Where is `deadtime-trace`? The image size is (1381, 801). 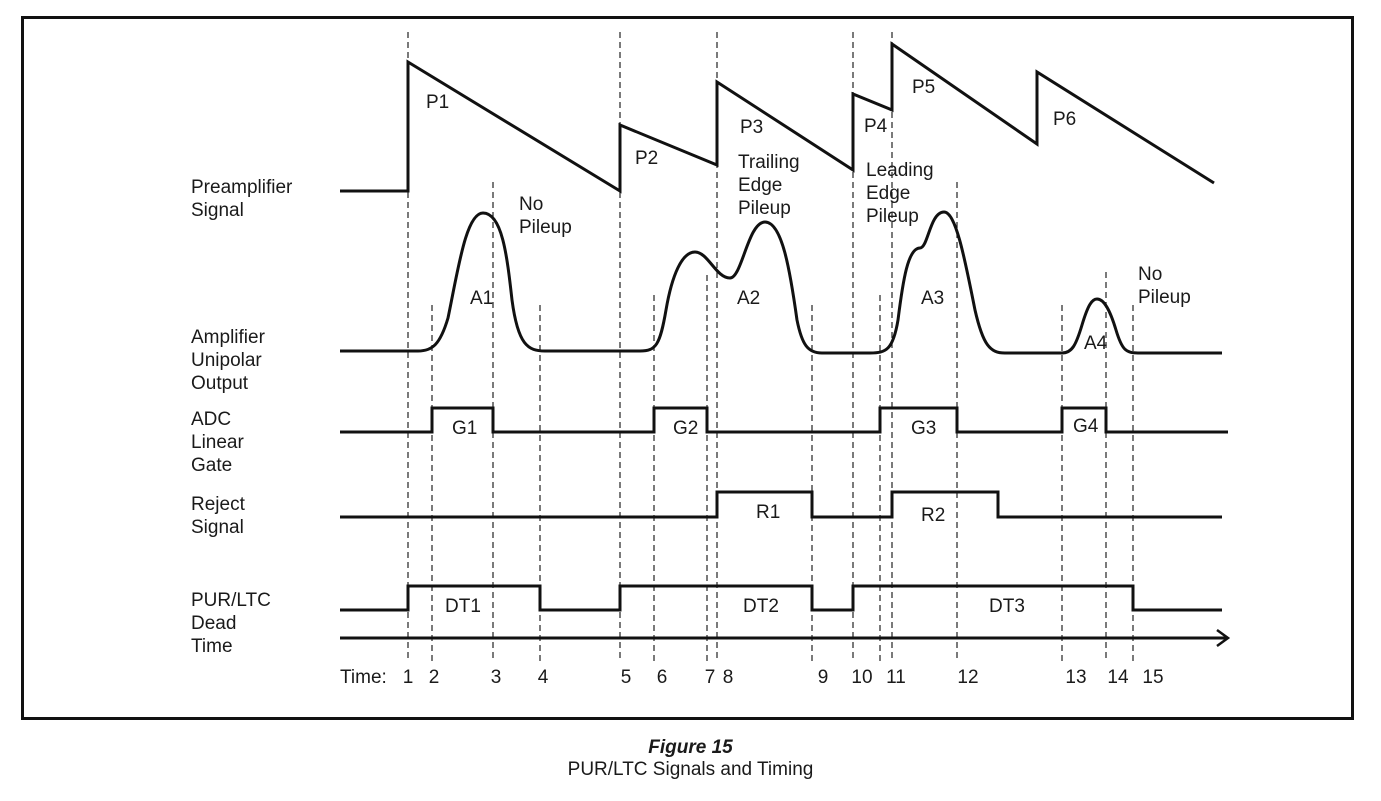 deadtime-trace is located at coordinates (781, 598).